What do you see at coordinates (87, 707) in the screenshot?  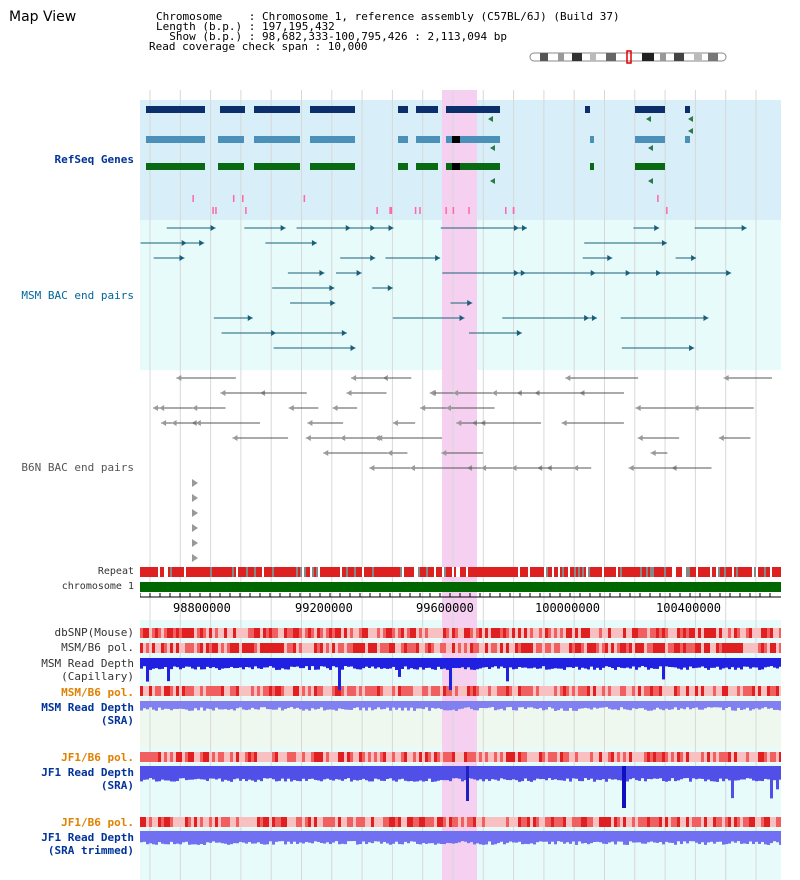 I see `track-label-msm-depth-sra: MSM Read Depth` at bounding box center [87, 707].